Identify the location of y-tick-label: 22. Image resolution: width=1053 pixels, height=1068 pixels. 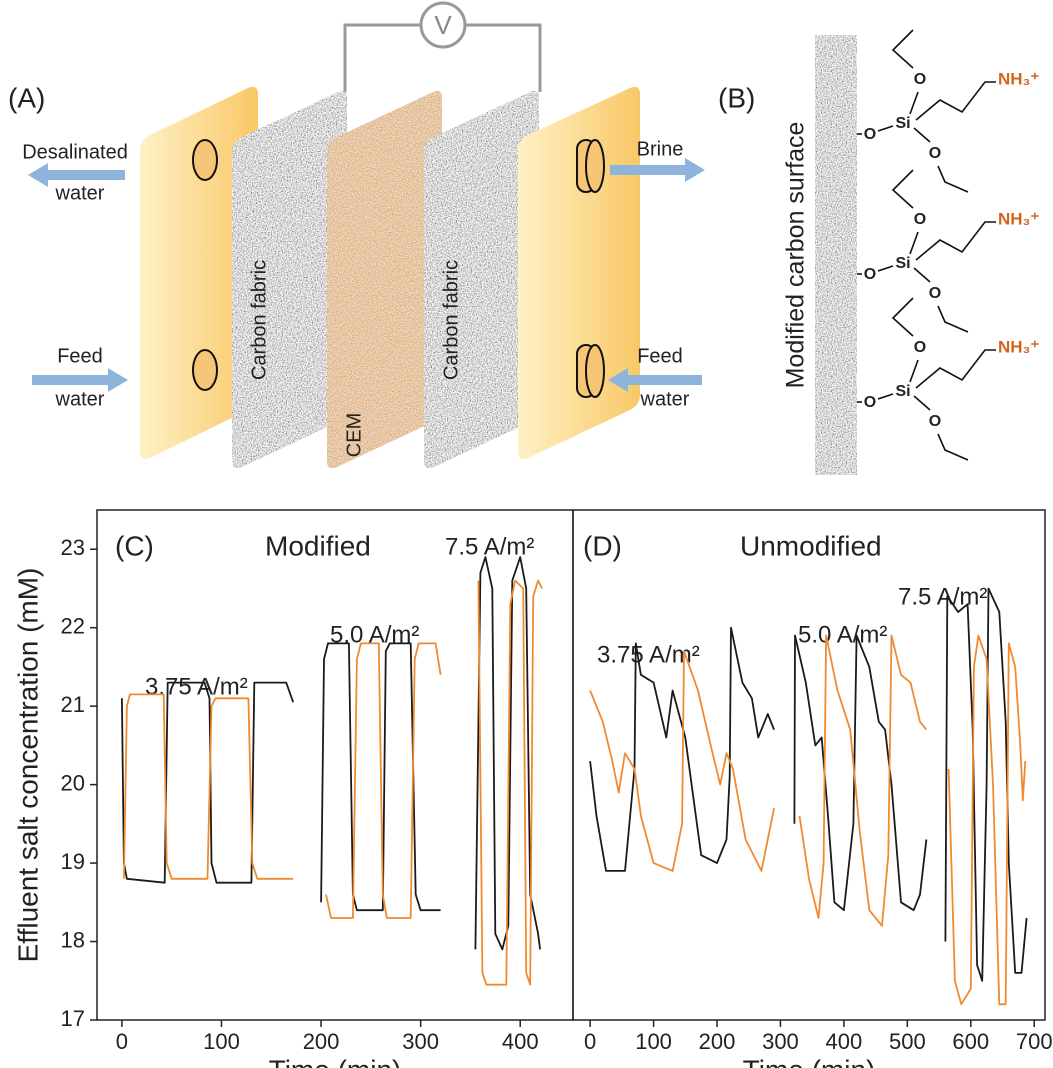
(73, 626).